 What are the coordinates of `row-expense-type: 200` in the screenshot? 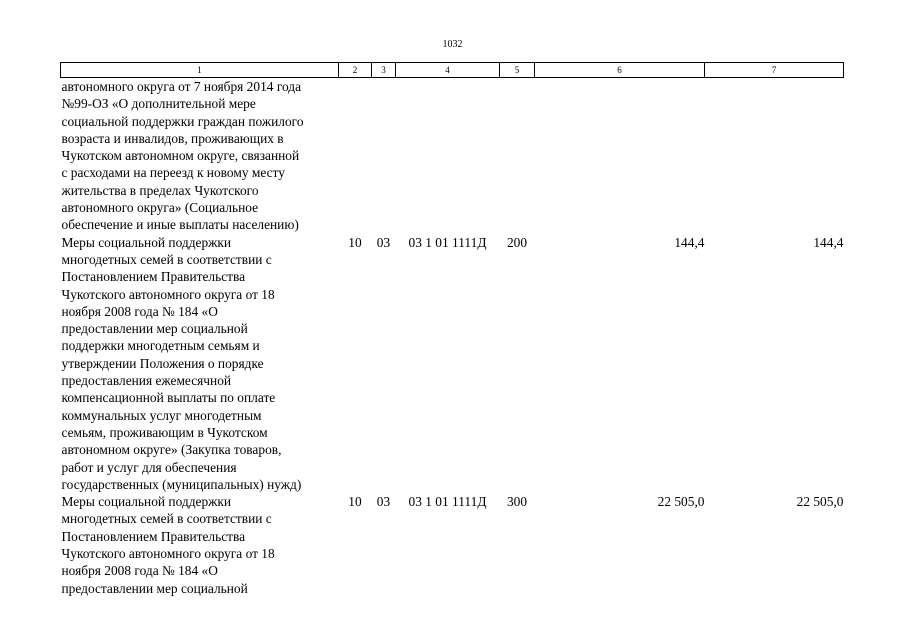 It's located at (517, 242).